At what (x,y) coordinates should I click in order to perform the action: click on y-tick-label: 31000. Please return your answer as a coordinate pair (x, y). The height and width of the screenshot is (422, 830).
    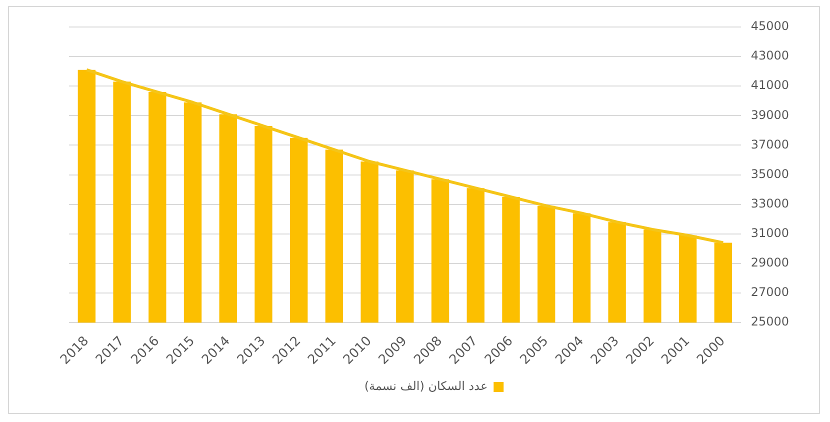
    Looking at the image, I should click on (770, 233).